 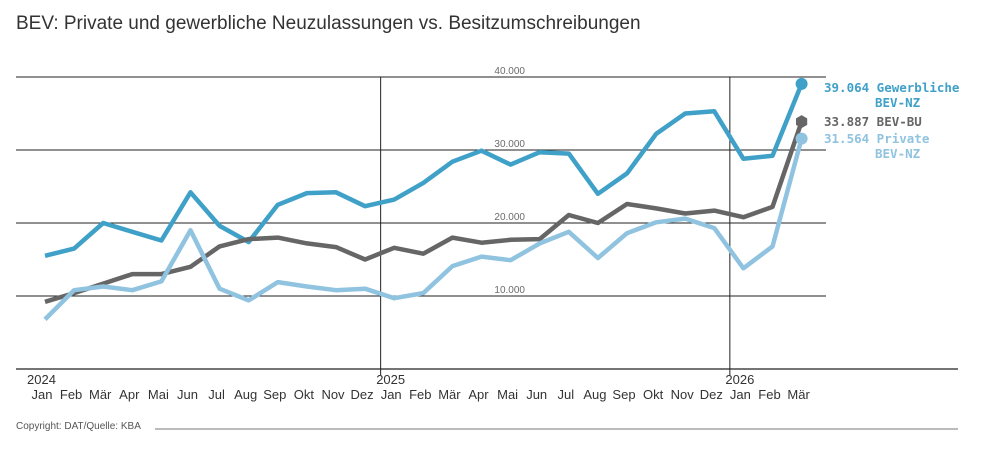 What do you see at coordinates (877, 138) in the screenshot?
I see `end-label: 31.564 Private` at bounding box center [877, 138].